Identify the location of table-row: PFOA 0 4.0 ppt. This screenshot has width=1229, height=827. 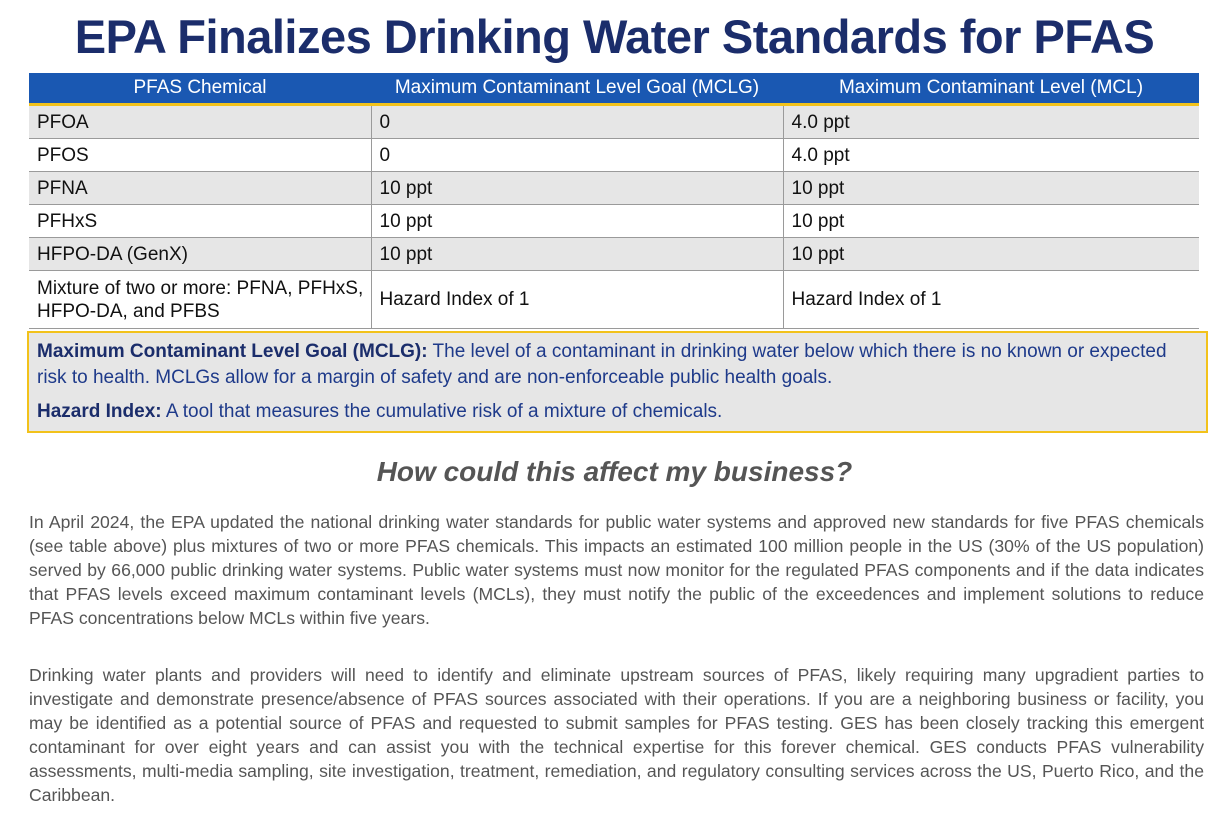
(614, 121).